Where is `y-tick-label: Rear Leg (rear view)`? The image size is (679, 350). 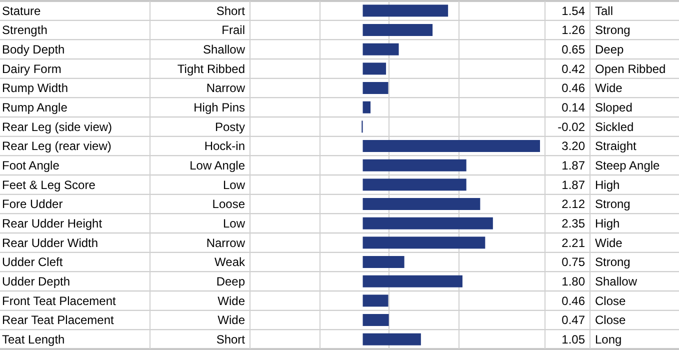
y-tick-label: Rear Leg (rear view) is located at coordinates (57, 146).